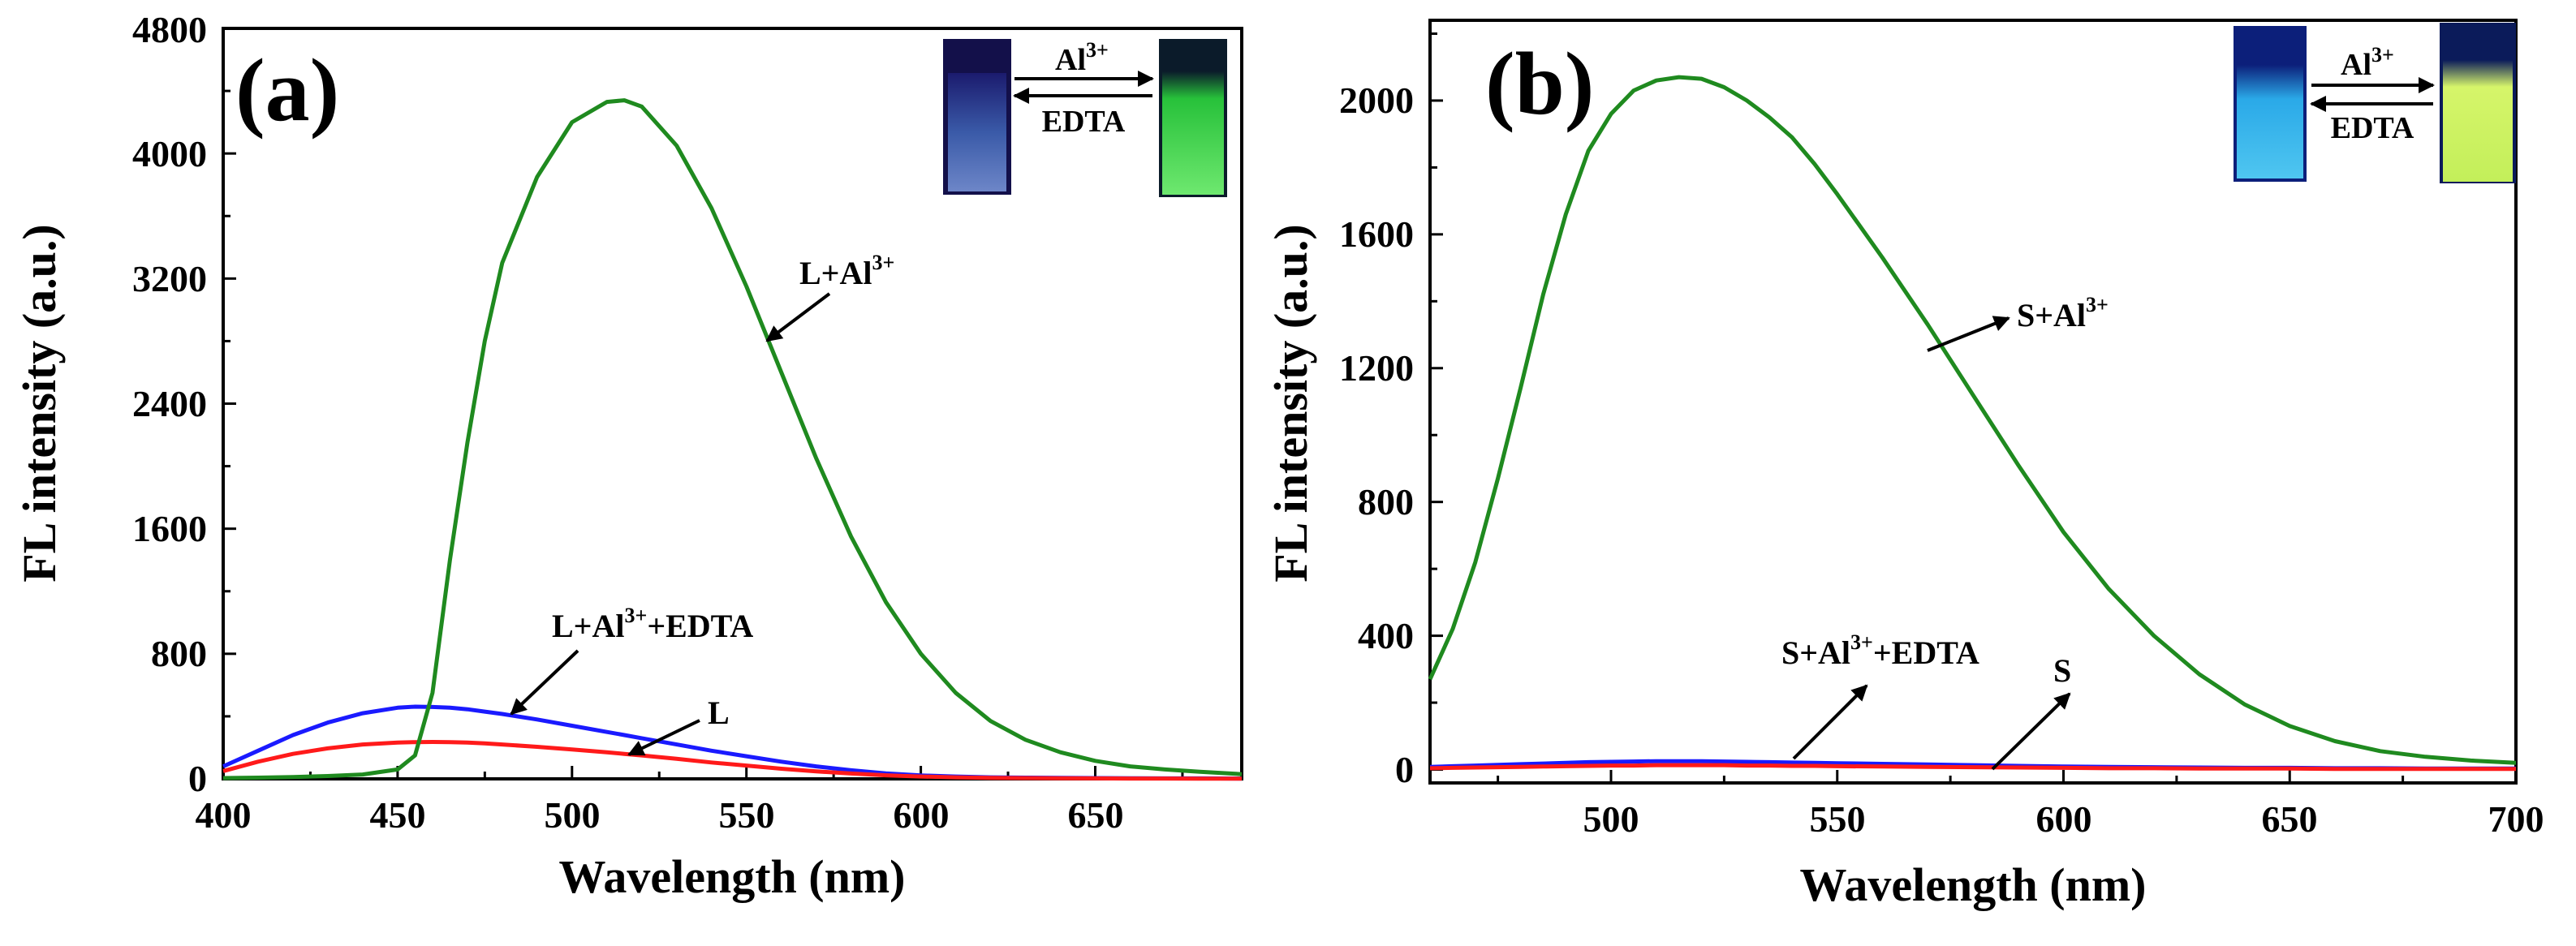 The width and height of the screenshot is (2576, 946). I want to click on y-tick-label: 4000, so click(170, 153).